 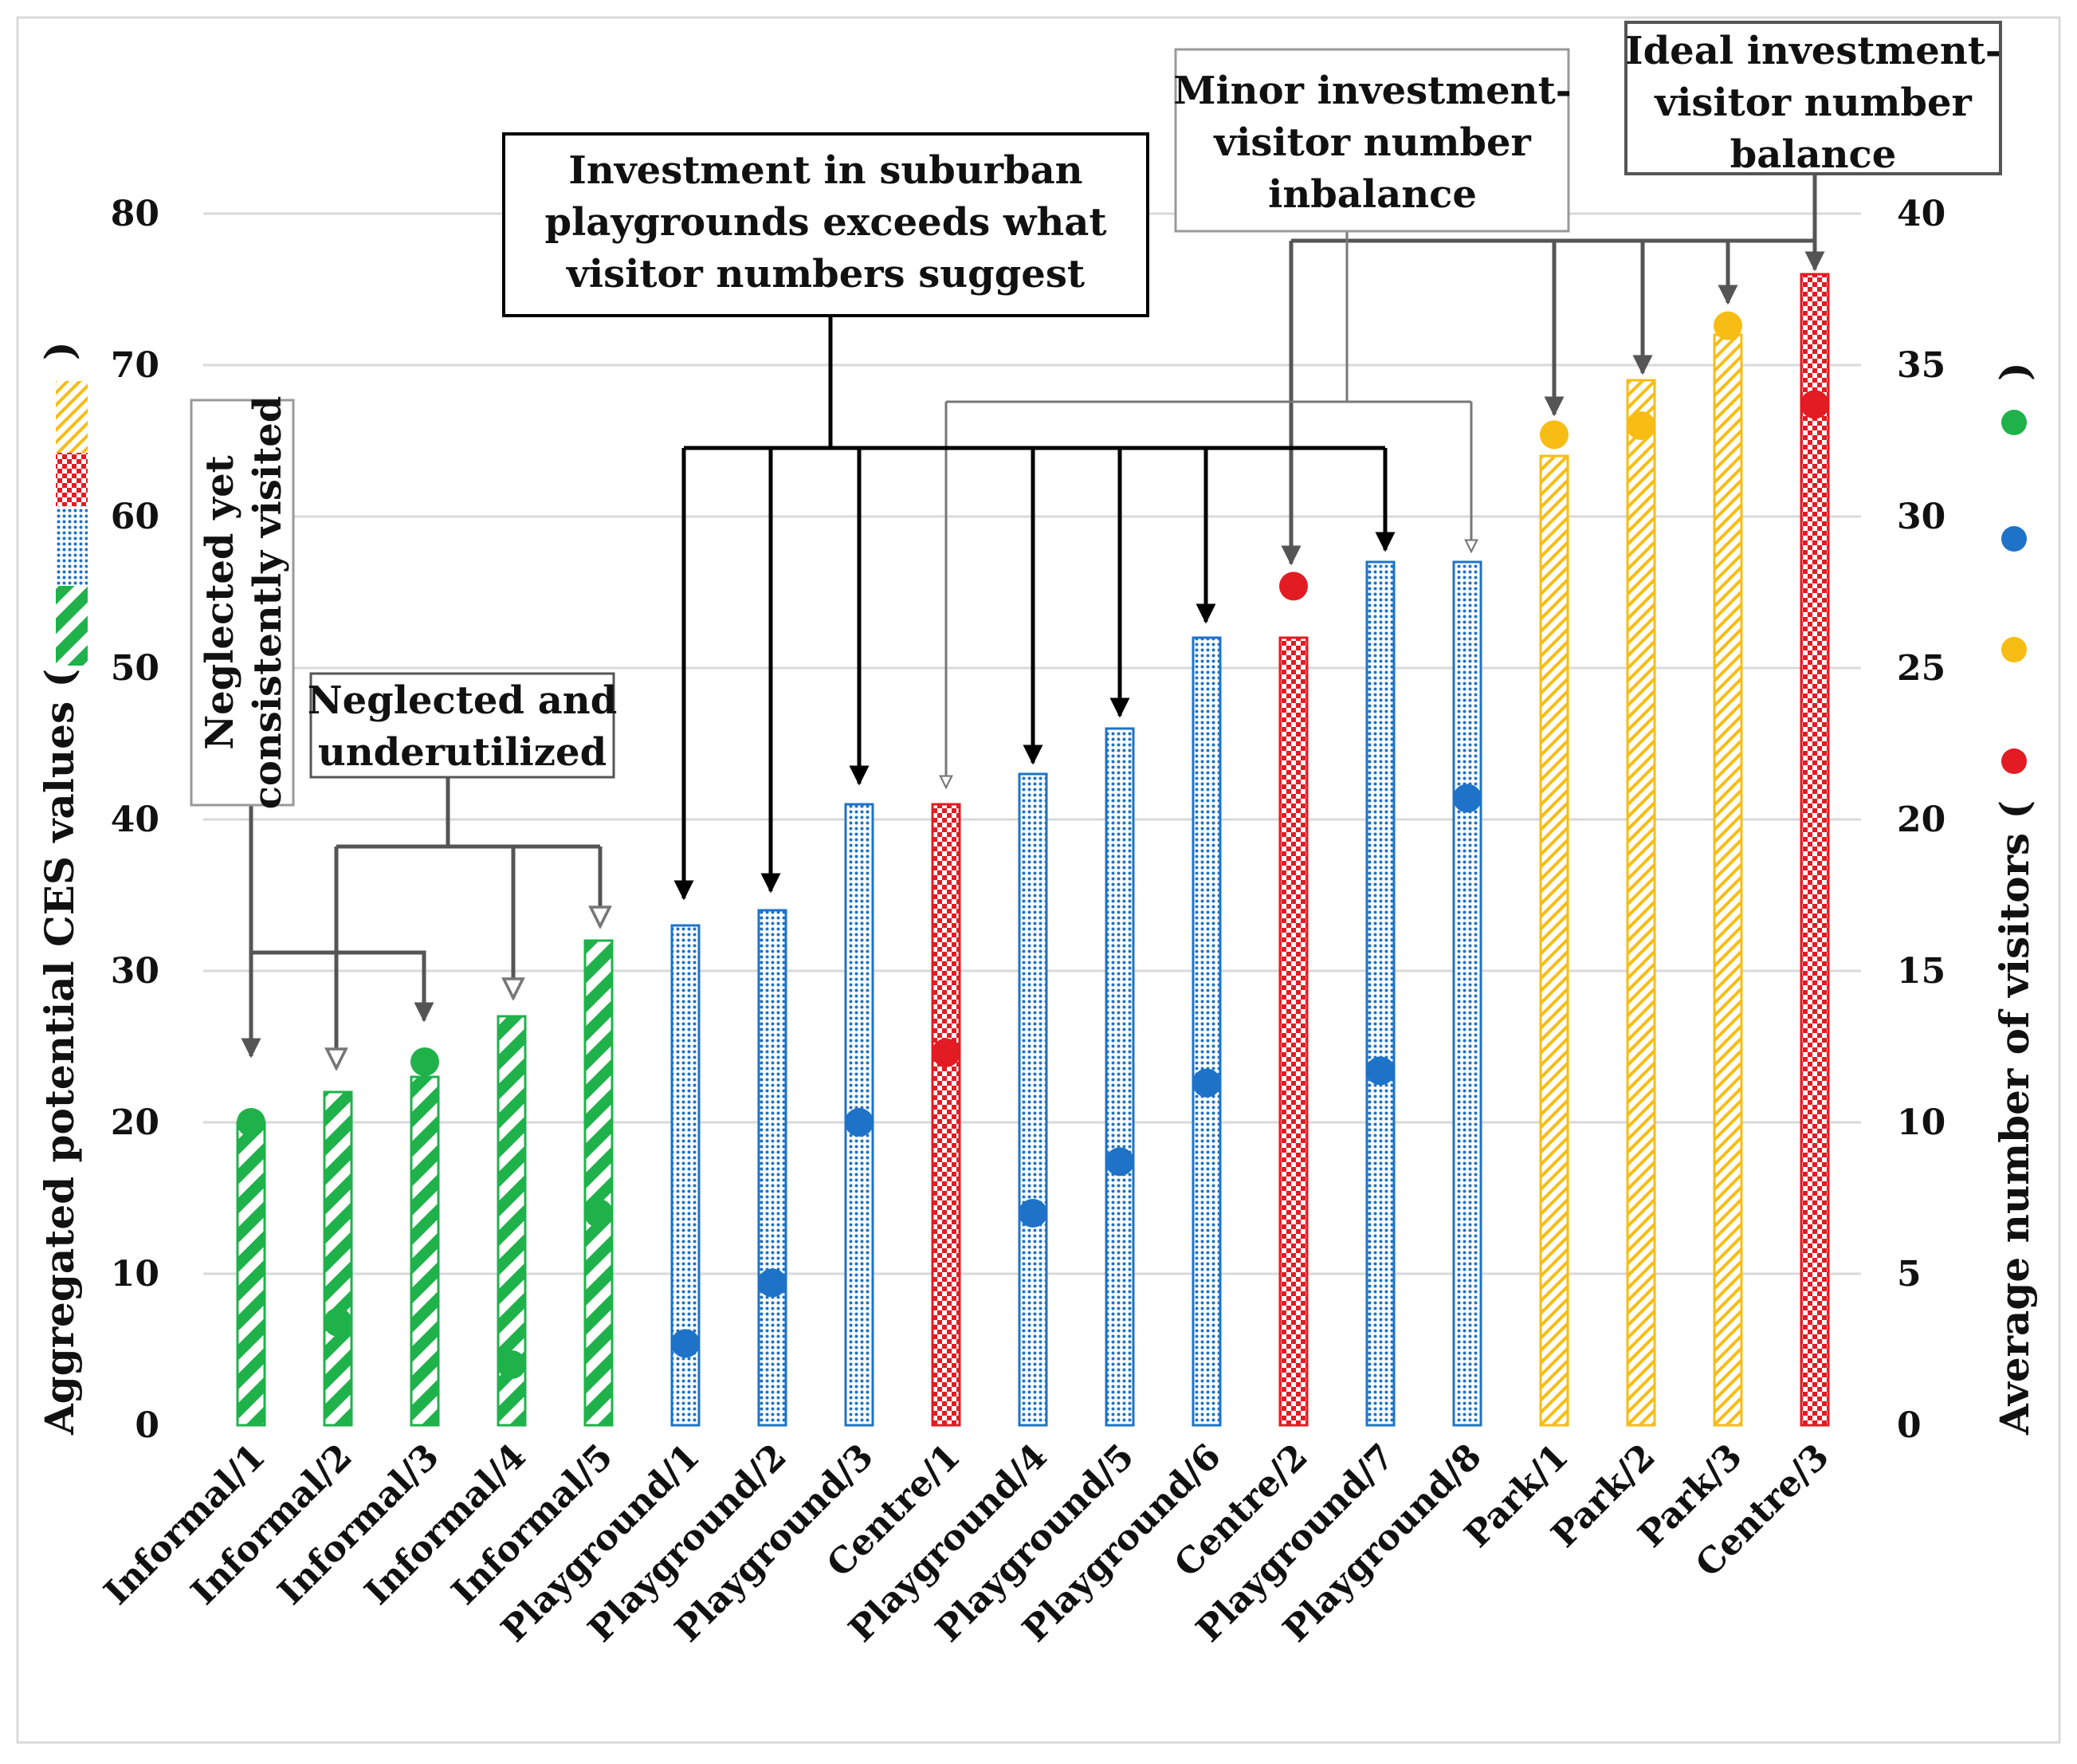 I want to click on annotation-investment-box, so click(x=825, y=224).